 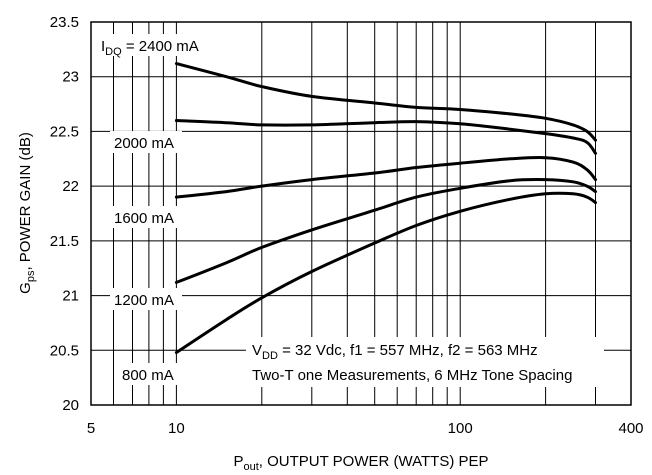 I want to click on series-label-1600: 1600 mA, so click(x=144, y=218).